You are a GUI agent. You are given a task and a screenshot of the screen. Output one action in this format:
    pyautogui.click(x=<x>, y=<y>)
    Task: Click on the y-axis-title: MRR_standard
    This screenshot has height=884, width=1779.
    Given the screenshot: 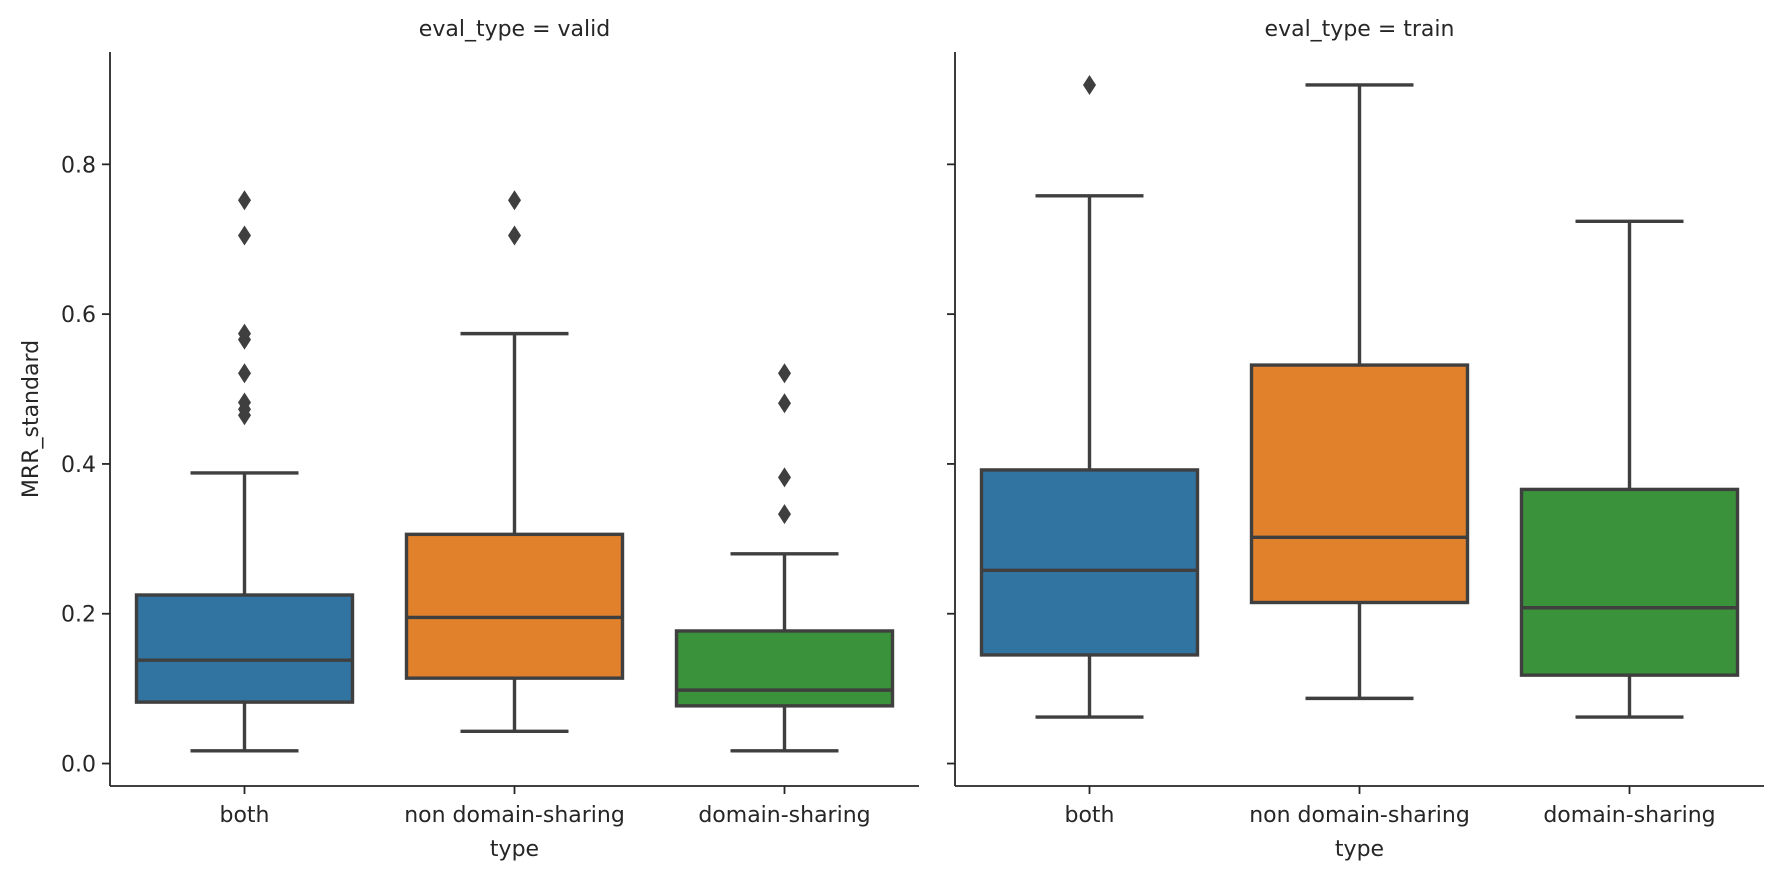 What is the action you would take?
    pyautogui.click(x=31, y=419)
    